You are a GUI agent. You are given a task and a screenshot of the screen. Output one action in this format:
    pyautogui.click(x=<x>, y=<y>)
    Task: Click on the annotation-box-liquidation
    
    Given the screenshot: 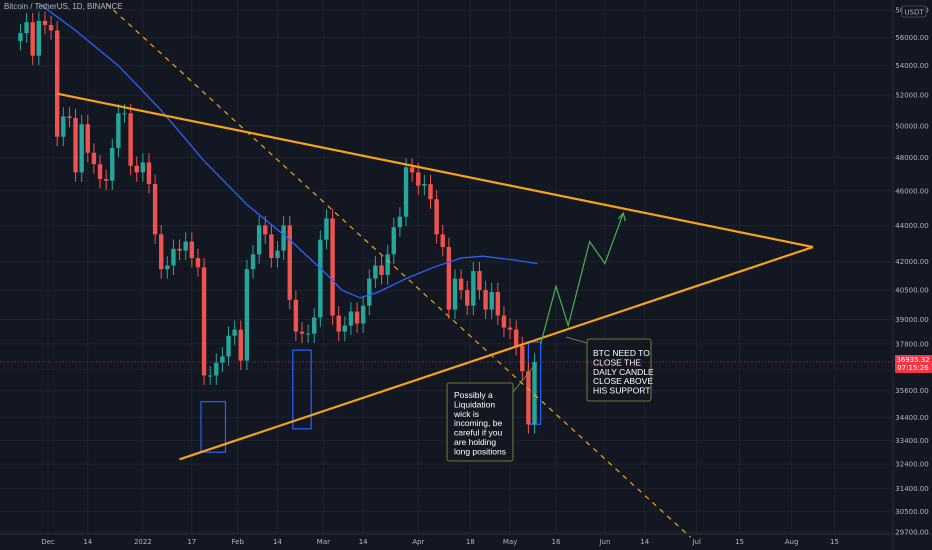 What is the action you would take?
    pyautogui.click(x=480, y=422)
    